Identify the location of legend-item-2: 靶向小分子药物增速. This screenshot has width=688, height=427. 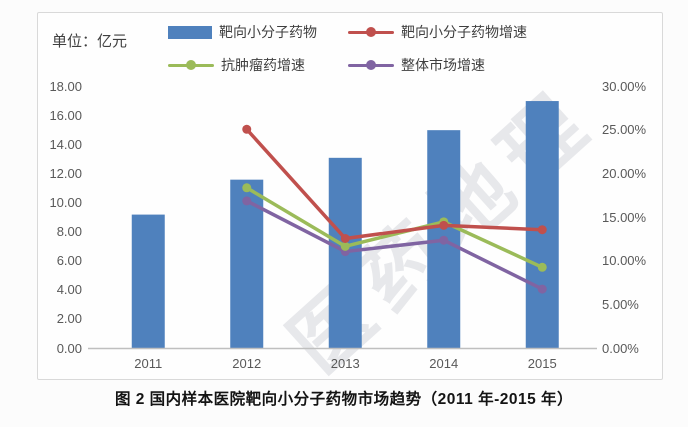
(437, 32).